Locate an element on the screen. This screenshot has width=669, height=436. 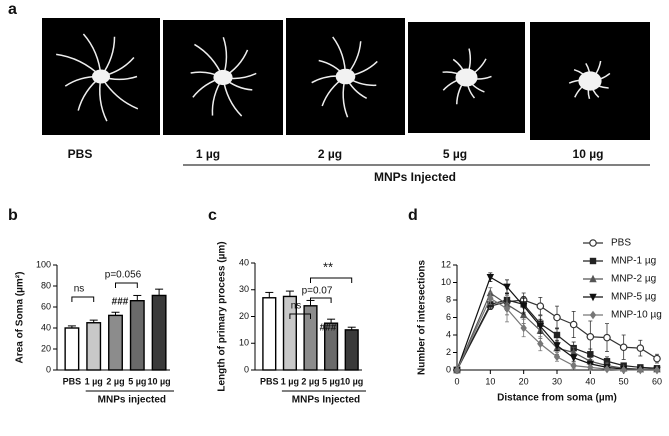
y-axis-label: Area of Soma (µm²) is located at coordinates (20, 318).